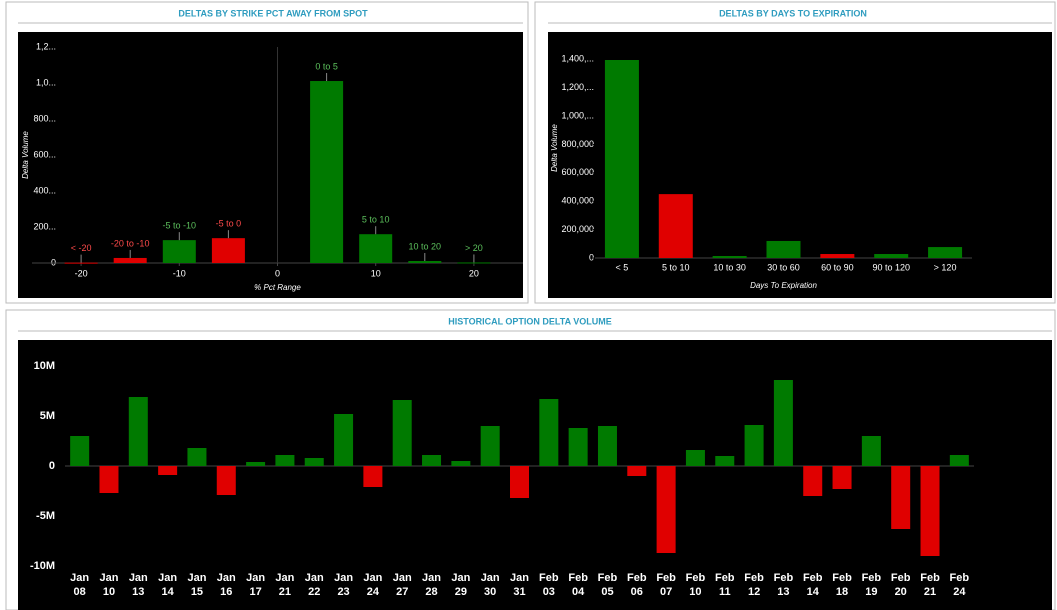 The image size is (1057, 610). Describe the element at coordinates (891, 267) in the screenshot. I see `x-tick-label: 90 to 120` at that location.